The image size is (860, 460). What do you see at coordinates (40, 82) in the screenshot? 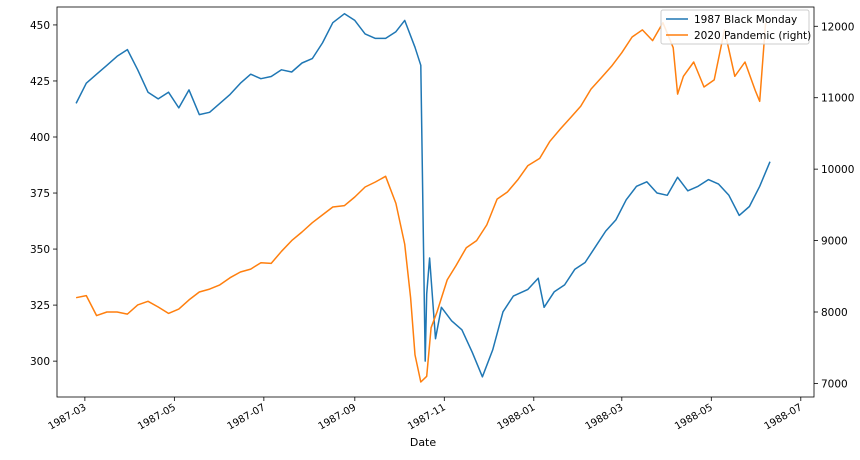
I see `y-left-tick-label-5: 425` at bounding box center [40, 82].